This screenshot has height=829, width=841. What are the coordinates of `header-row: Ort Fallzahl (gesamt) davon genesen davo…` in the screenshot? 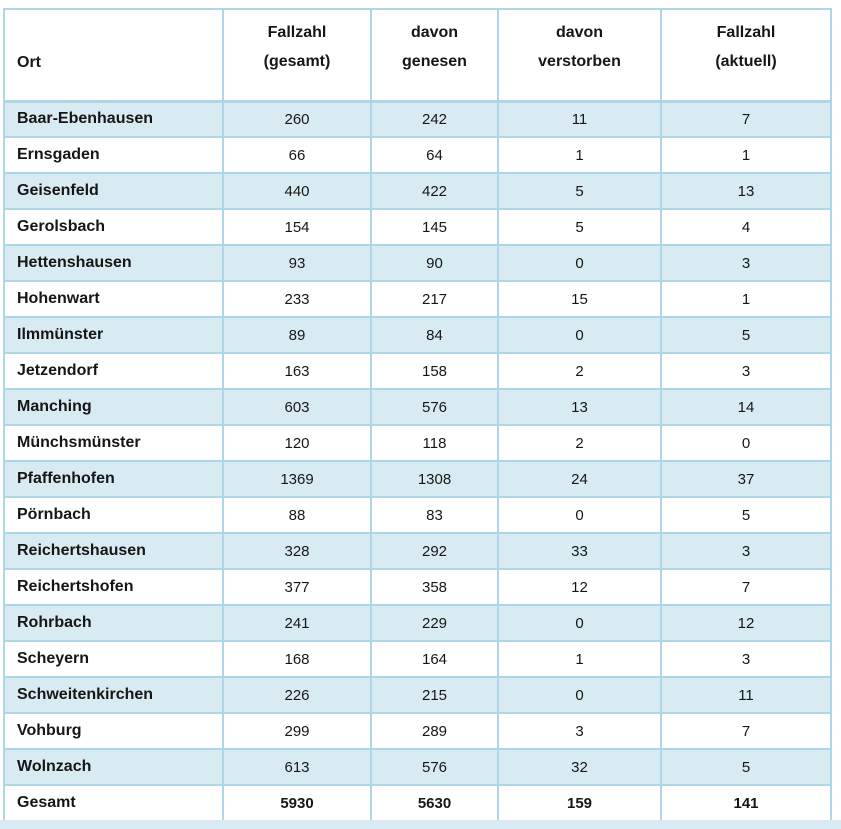 It's located at (417, 55).